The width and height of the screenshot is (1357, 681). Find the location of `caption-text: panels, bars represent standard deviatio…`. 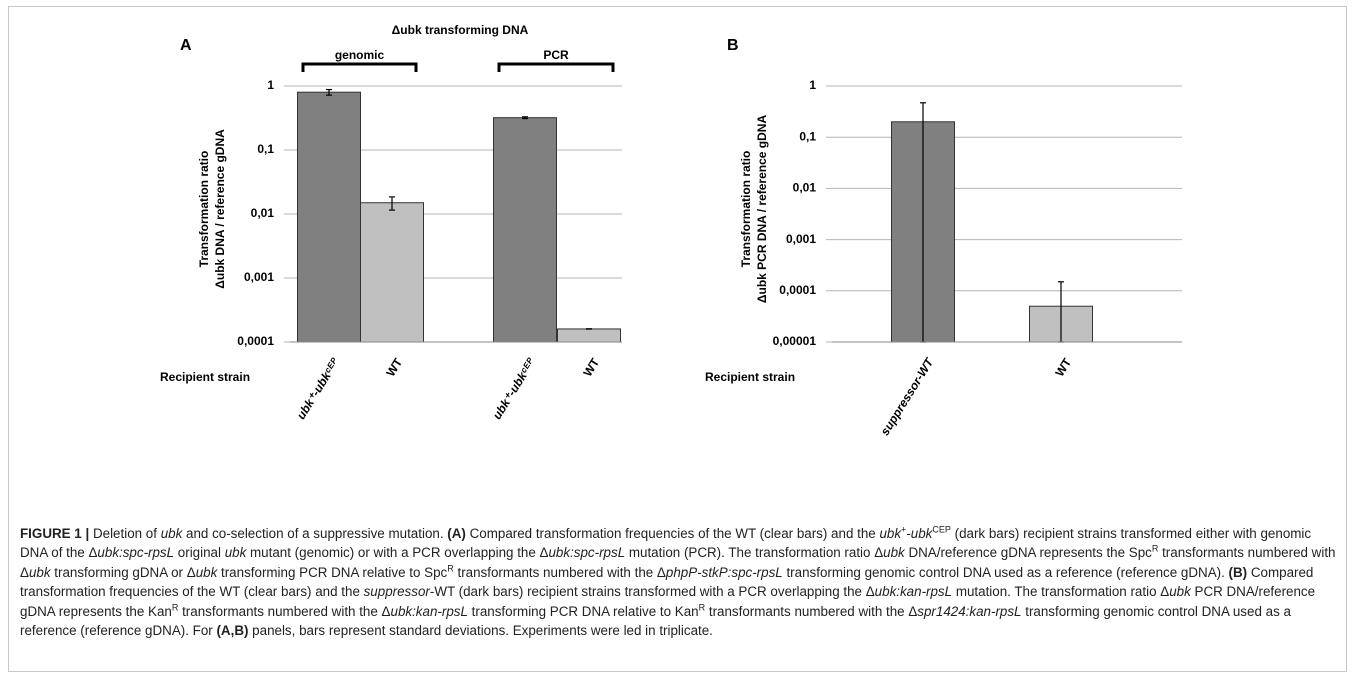

caption-text: panels, bars represent standard deviatio… is located at coordinates (480, 631).